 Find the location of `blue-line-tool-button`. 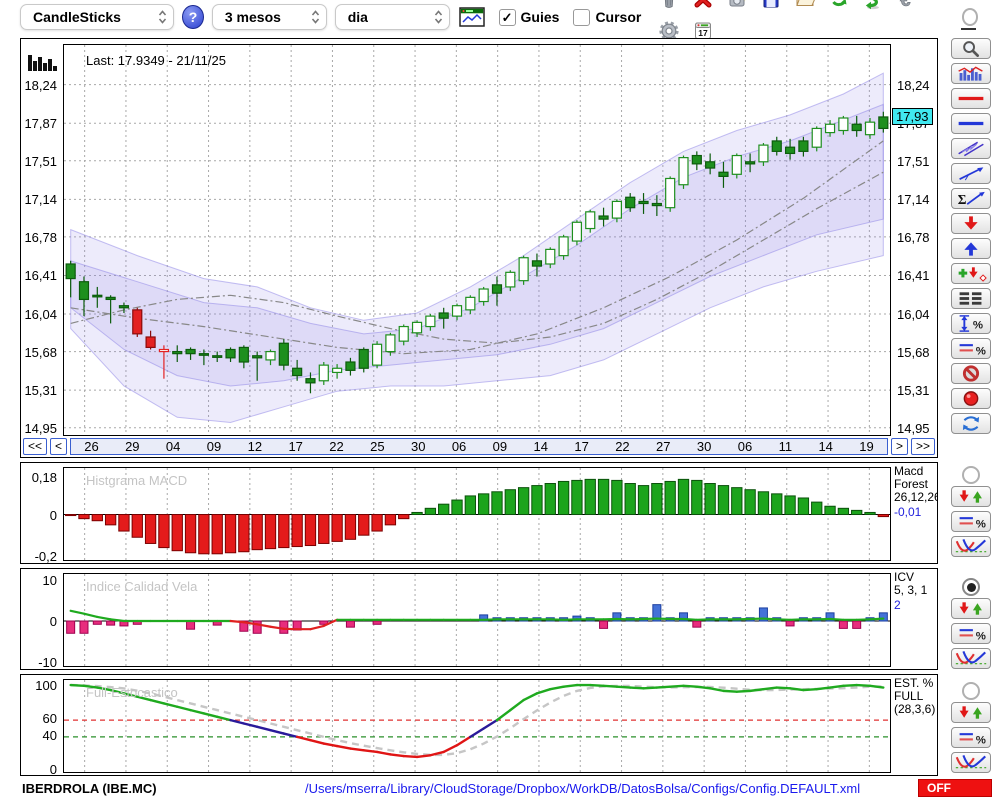

blue-line-tool-button is located at coordinates (971, 123).